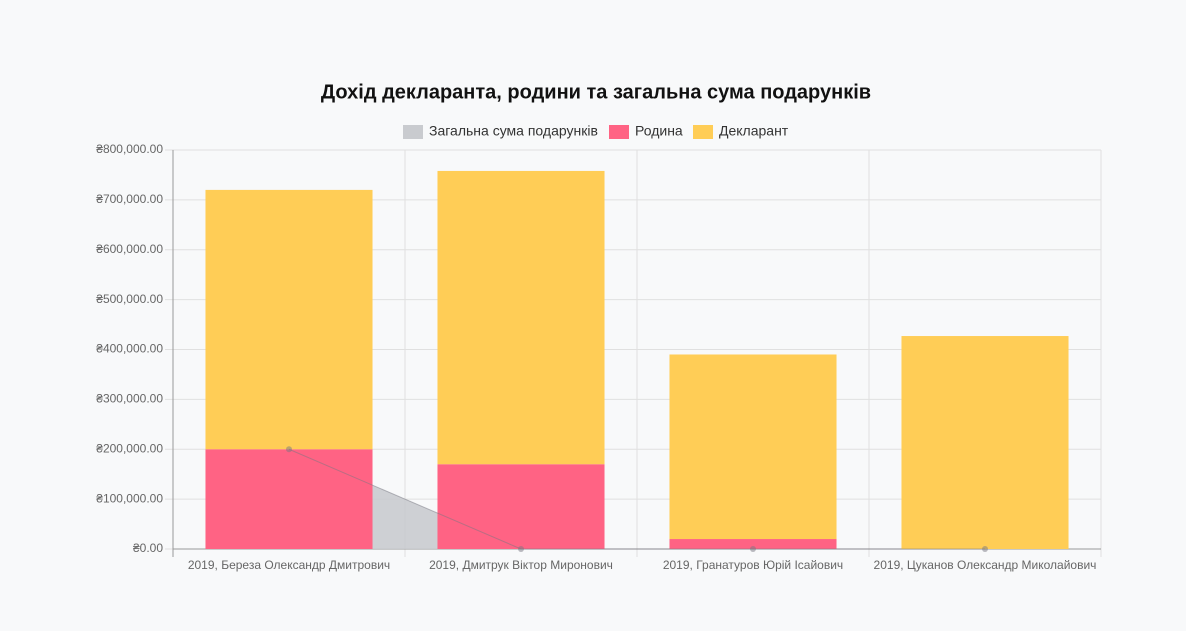  Describe the element at coordinates (754, 131) in the screenshot. I see `legend-label: Декларант` at that location.